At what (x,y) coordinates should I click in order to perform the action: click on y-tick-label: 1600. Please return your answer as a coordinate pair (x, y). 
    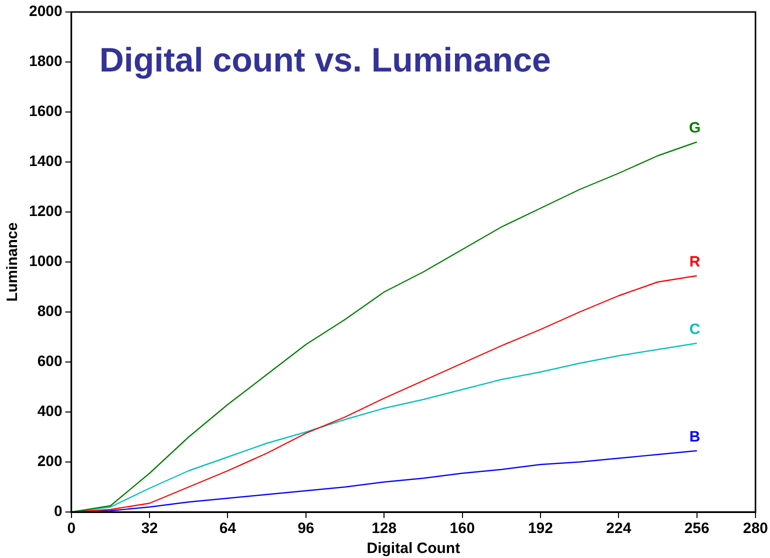
    Looking at the image, I should click on (45, 111).